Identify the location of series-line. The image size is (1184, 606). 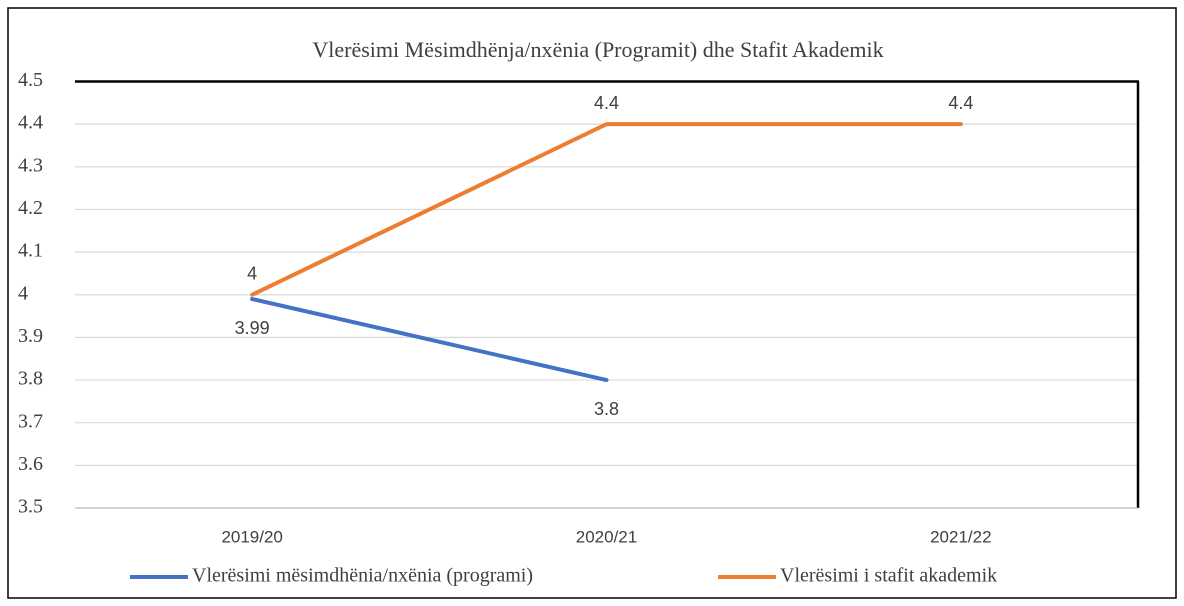
(429, 340).